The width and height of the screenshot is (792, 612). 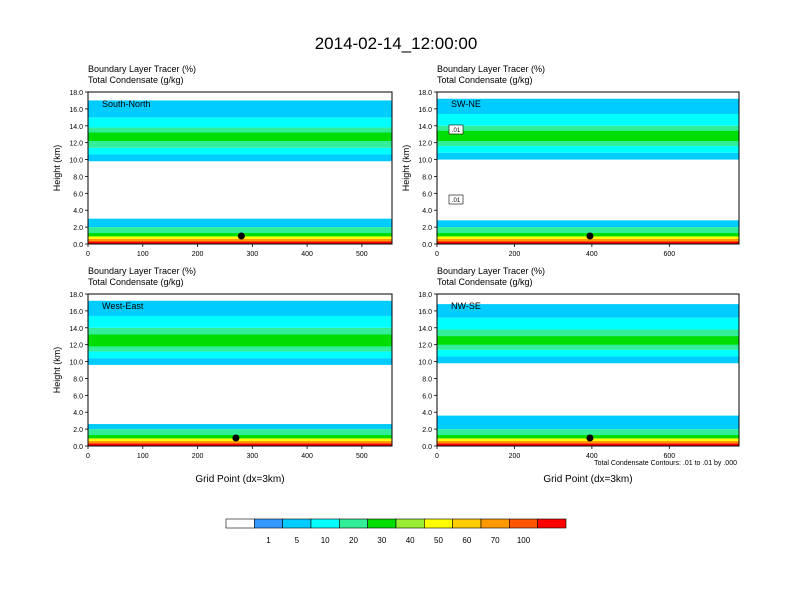 I want to click on figure-title: 2014-02-14_12:00:00, so click(x=396, y=43).